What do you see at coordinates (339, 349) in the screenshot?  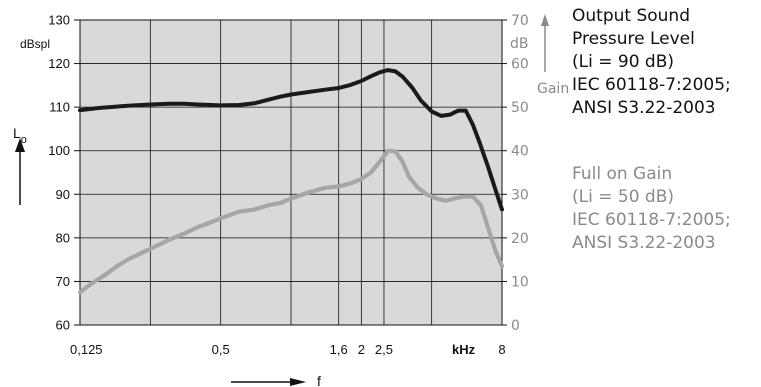 I see `x-axis-tick-label: 1,6` at bounding box center [339, 349].